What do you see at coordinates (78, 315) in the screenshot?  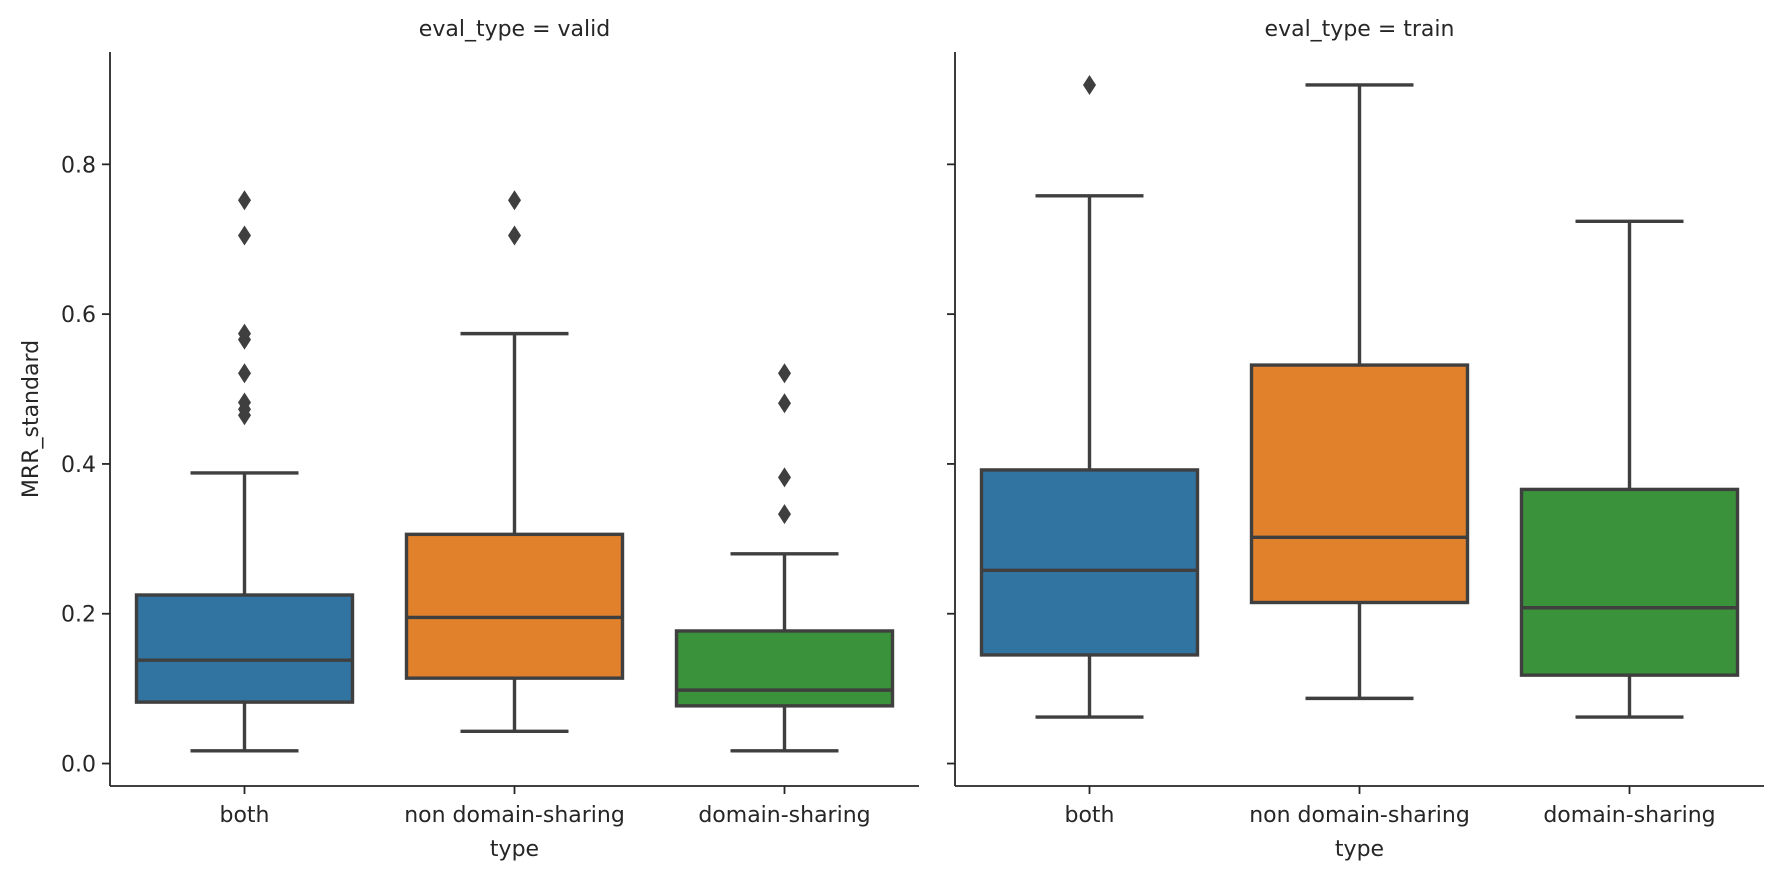 I see `y-tick-label: 0.6` at bounding box center [78, 315].